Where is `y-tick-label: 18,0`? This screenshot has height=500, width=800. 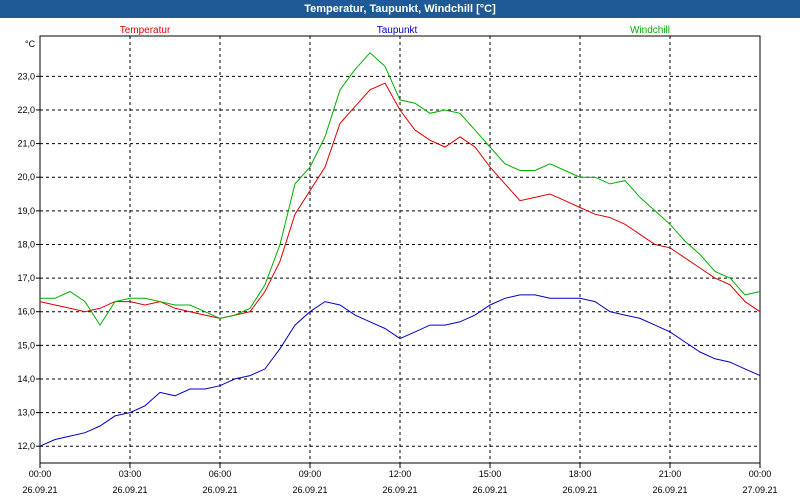 y-tick-label: 18,0 is located at coordinates (26, 244).